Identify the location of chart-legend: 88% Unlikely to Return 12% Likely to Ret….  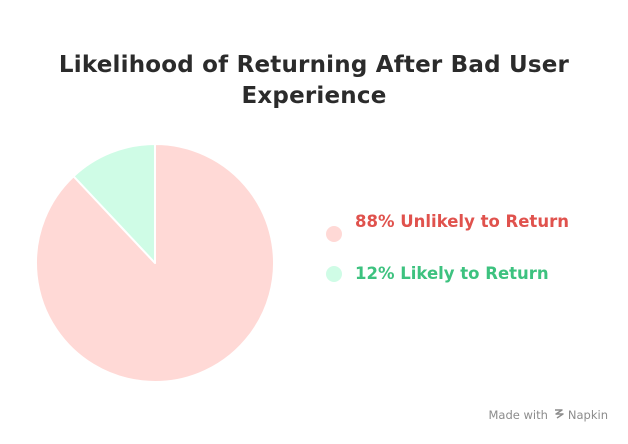
(456, 262).